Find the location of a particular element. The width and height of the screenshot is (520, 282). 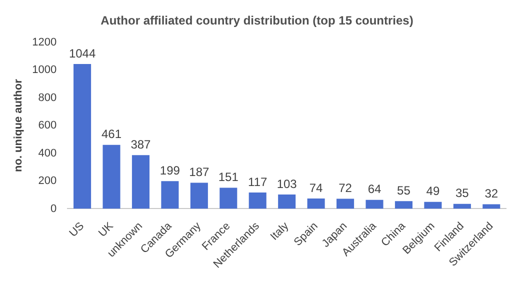

data-label: 64 is located at coordinates (375, 189).